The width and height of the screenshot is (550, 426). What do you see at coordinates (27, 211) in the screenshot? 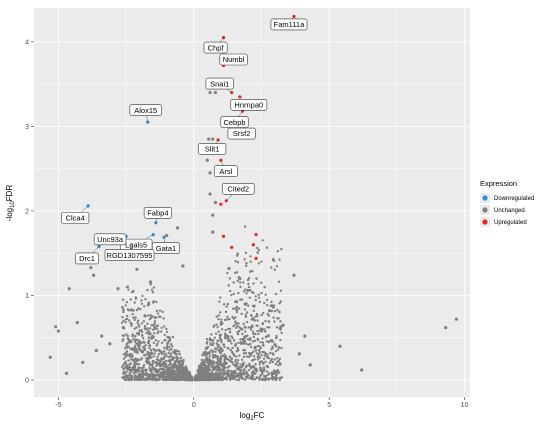
I see `y-tick-label: 2` at bounding box center [27, 211].